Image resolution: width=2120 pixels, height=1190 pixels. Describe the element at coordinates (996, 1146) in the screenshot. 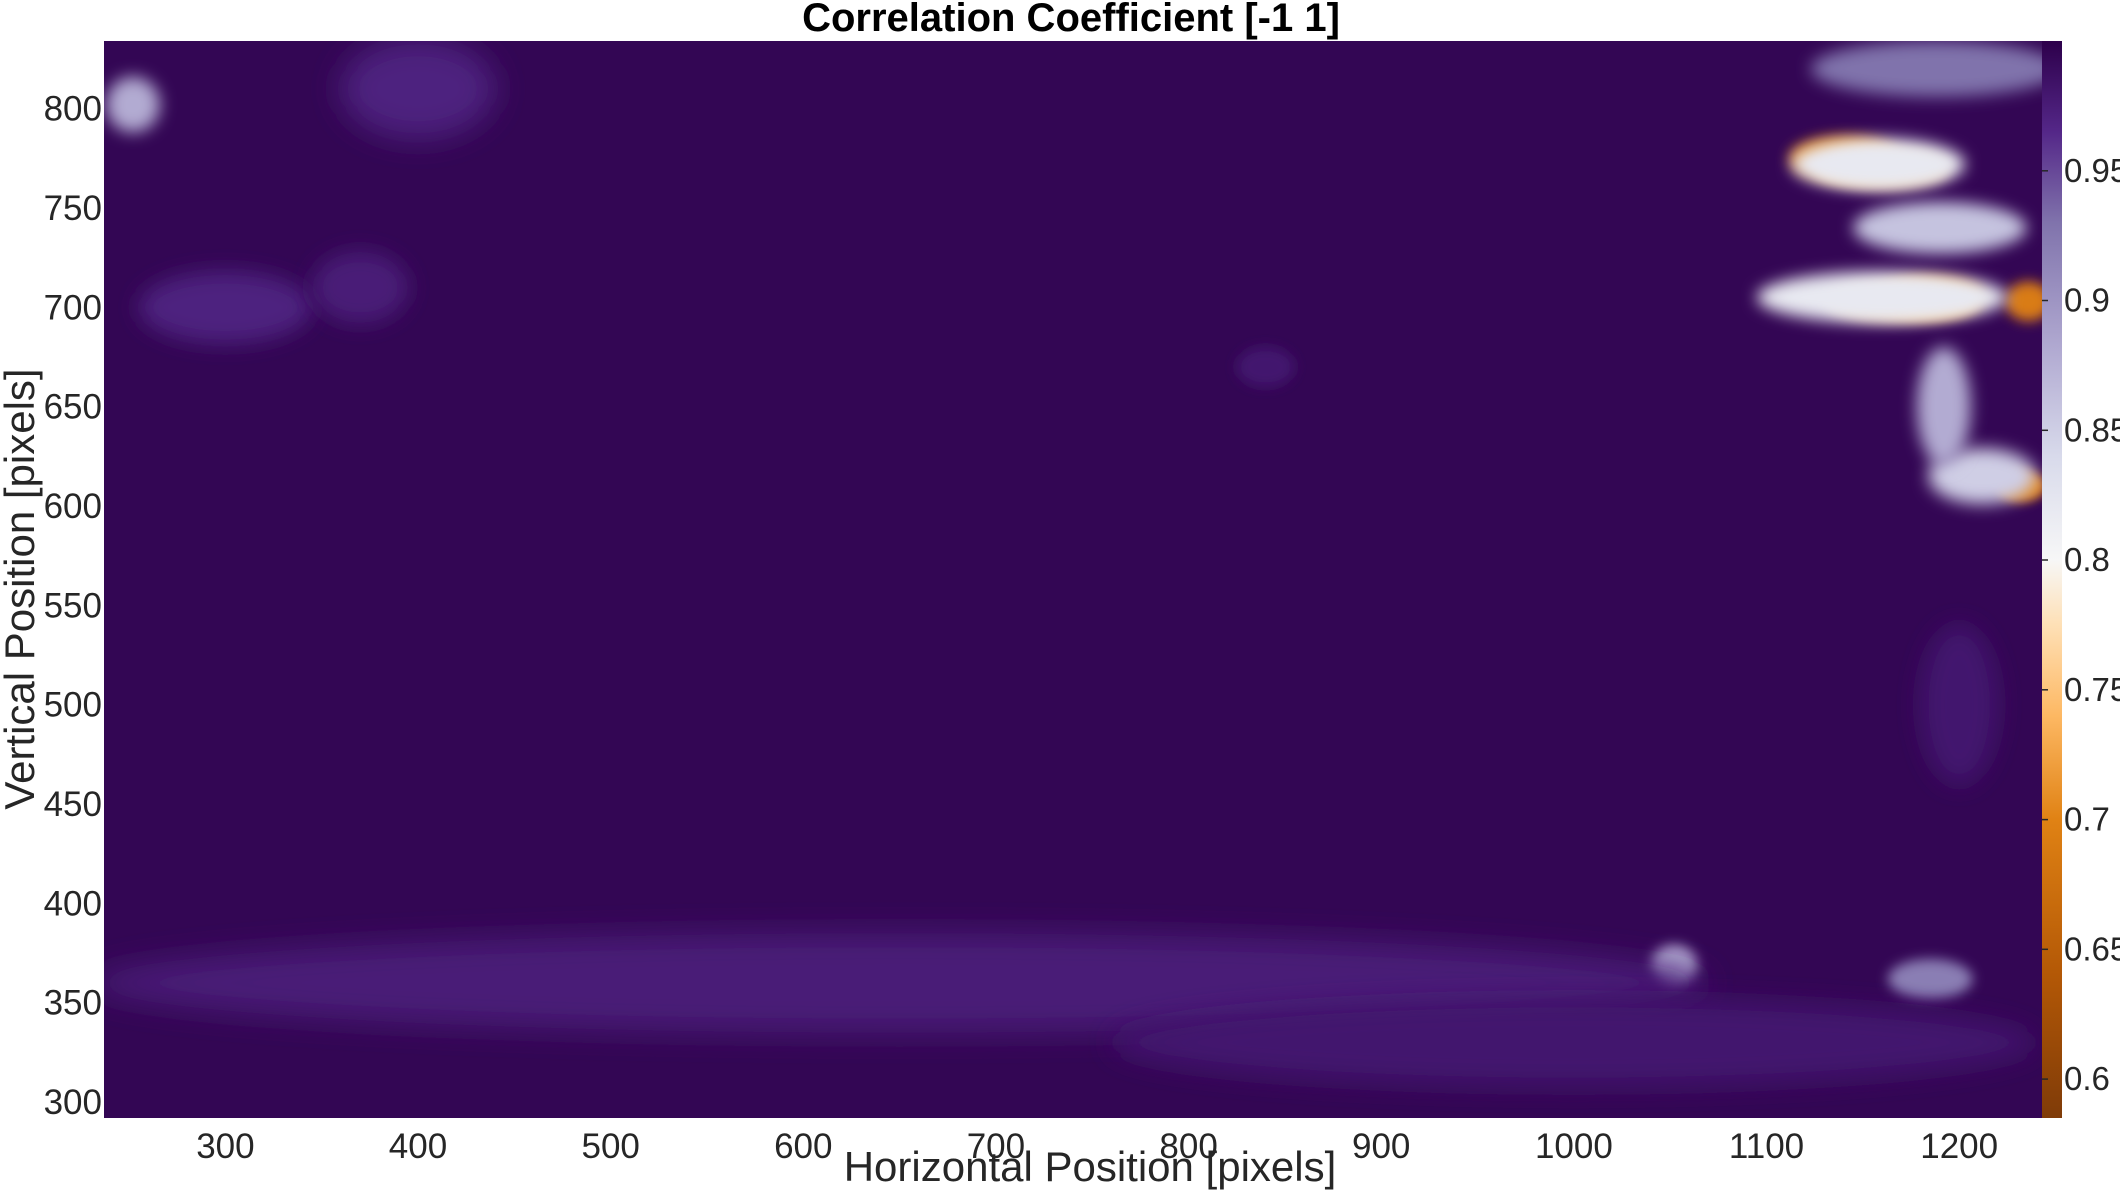

I see `x-tick-label: 700` at that location.